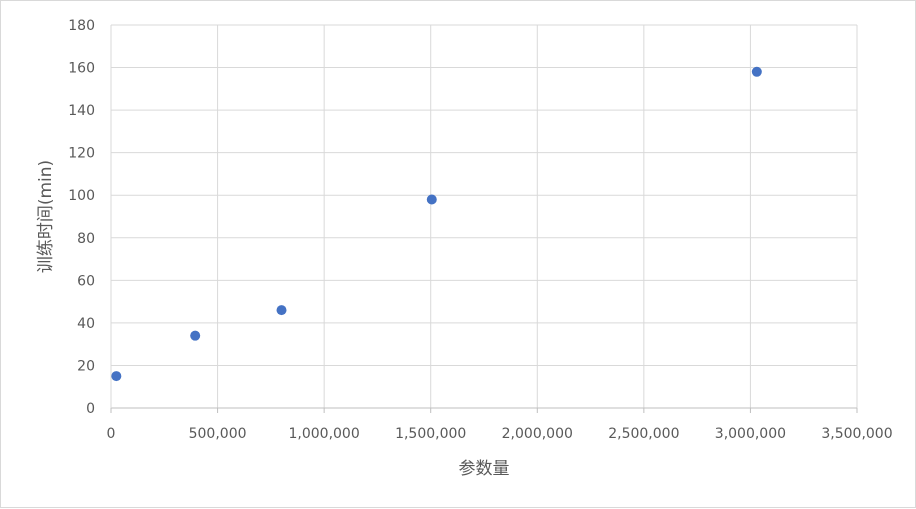  Describe the element at coordinates (81, 69) in the screenshot. I see `y-tick-label: 160` at that location.